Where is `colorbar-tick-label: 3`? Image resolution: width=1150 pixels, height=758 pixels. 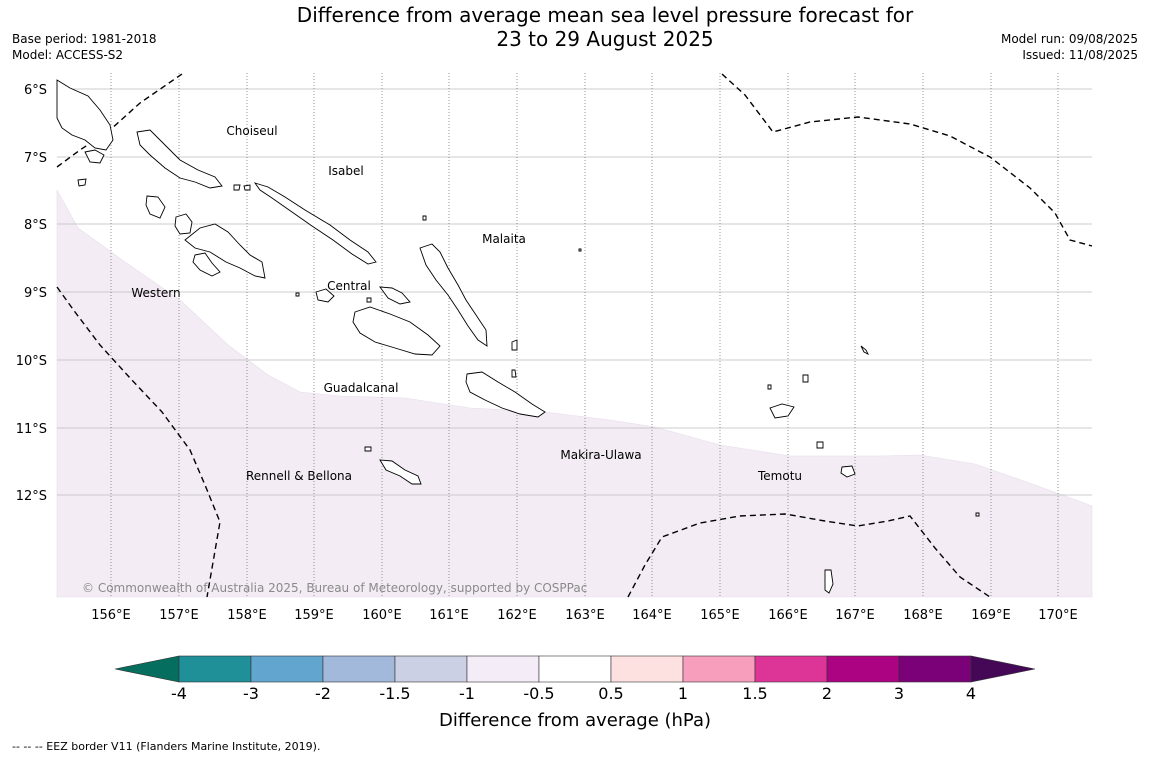 colorbar-tick-label: 3 is located at coordinates (899, 693).